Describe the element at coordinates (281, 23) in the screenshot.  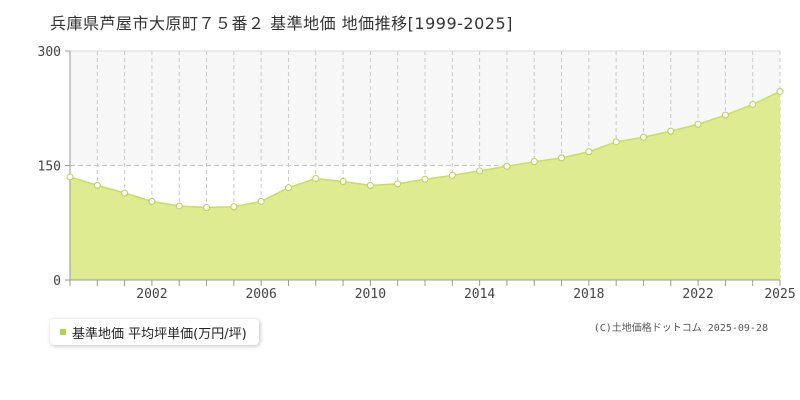
I see `chart-title: 兵庫県芦屋市大原町７５番２ 基準地価 地価推移[1999-2025]` at that location.